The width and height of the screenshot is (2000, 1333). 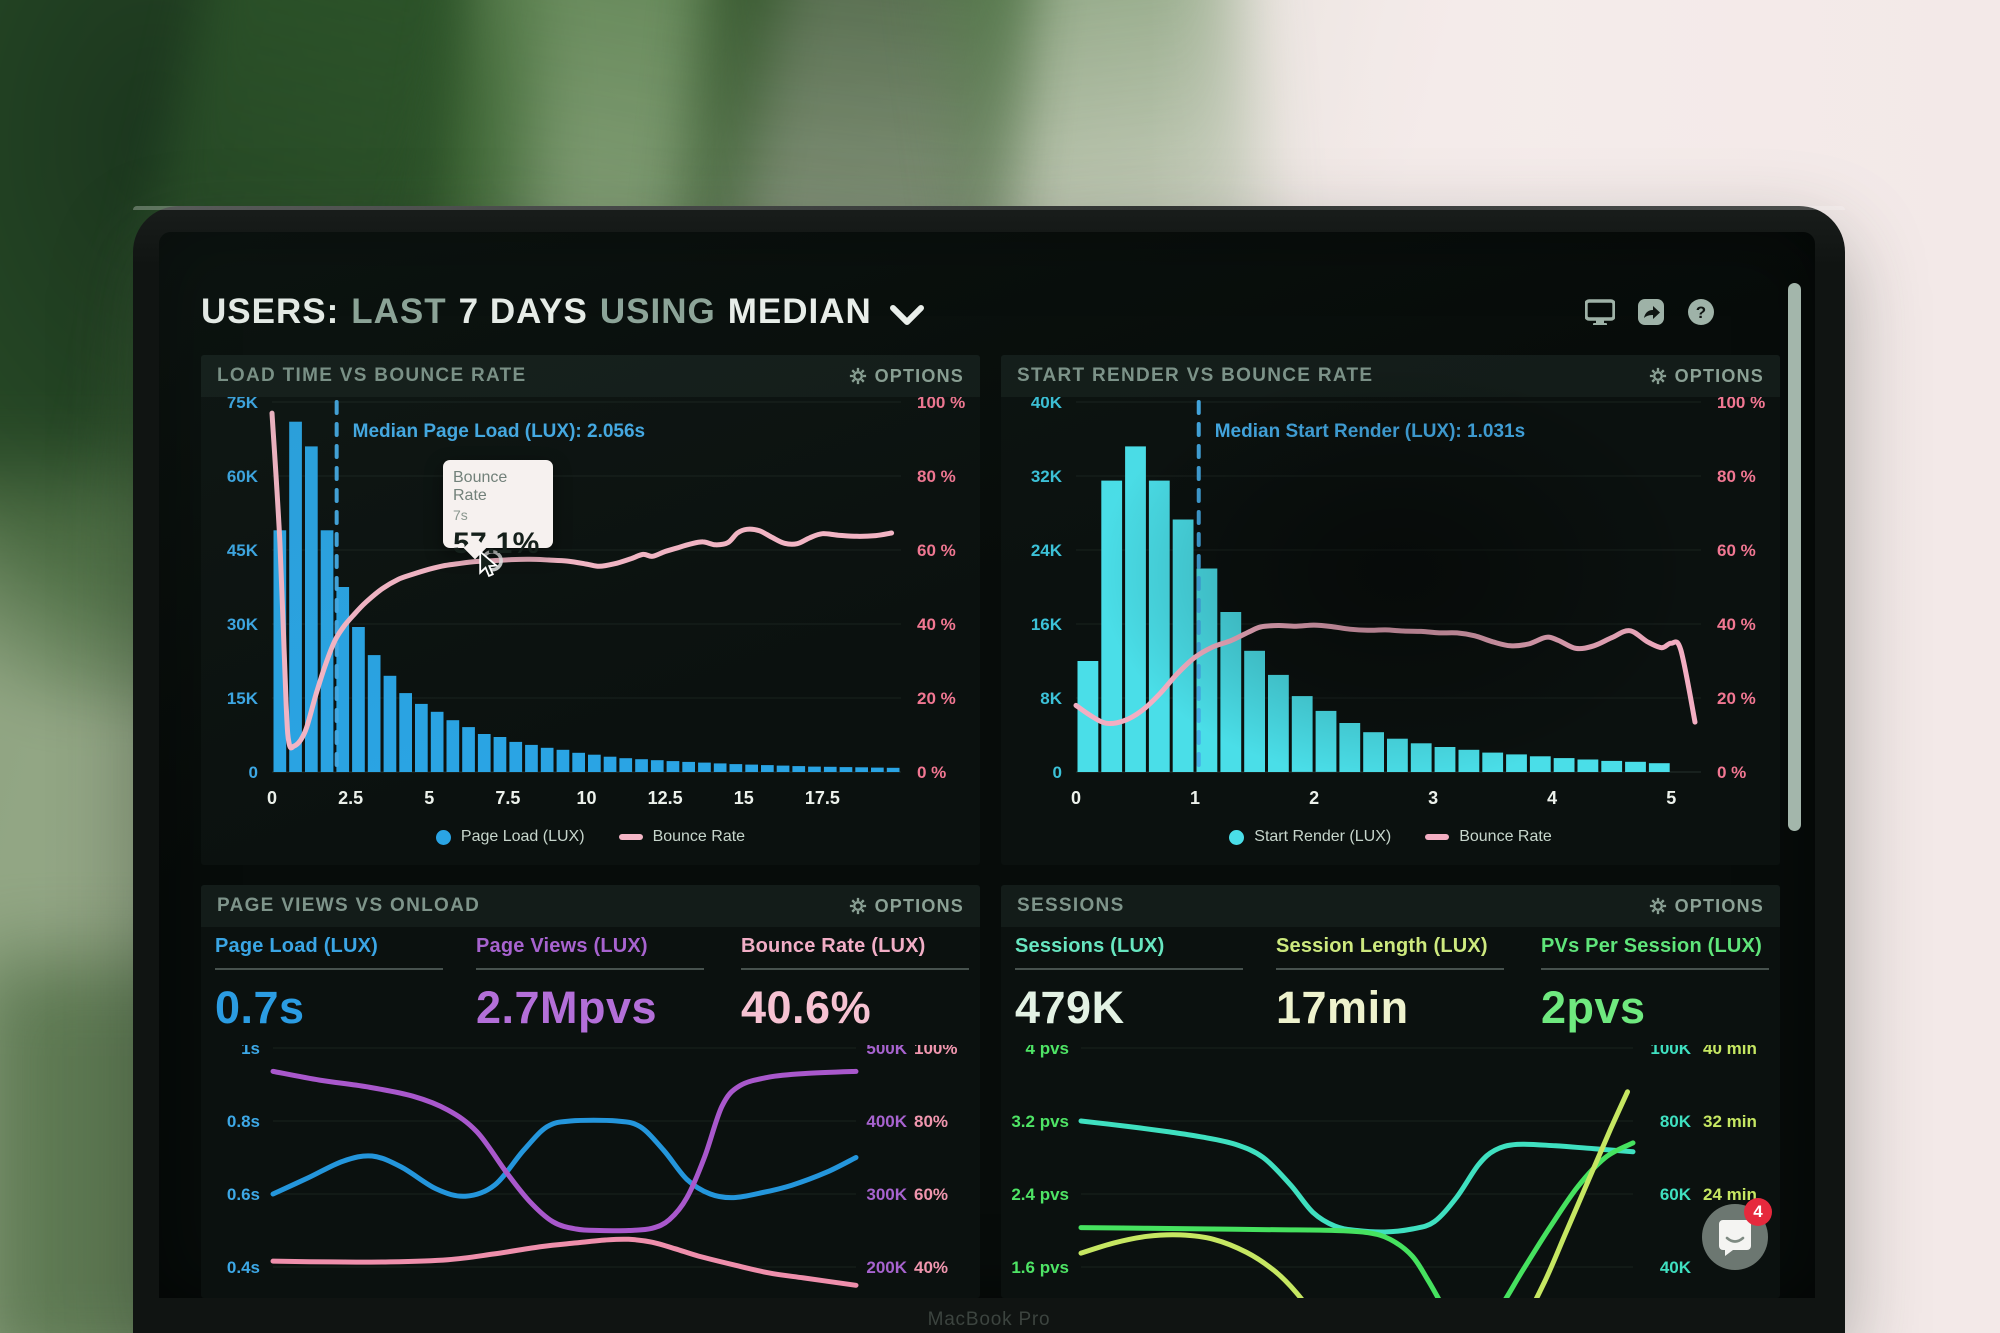 What do you see at coordinates (1370, 431) in the screenshot?
I see `median-label: Median Start Render (LUX): 1.031s` at bounding box center [1370, 431].